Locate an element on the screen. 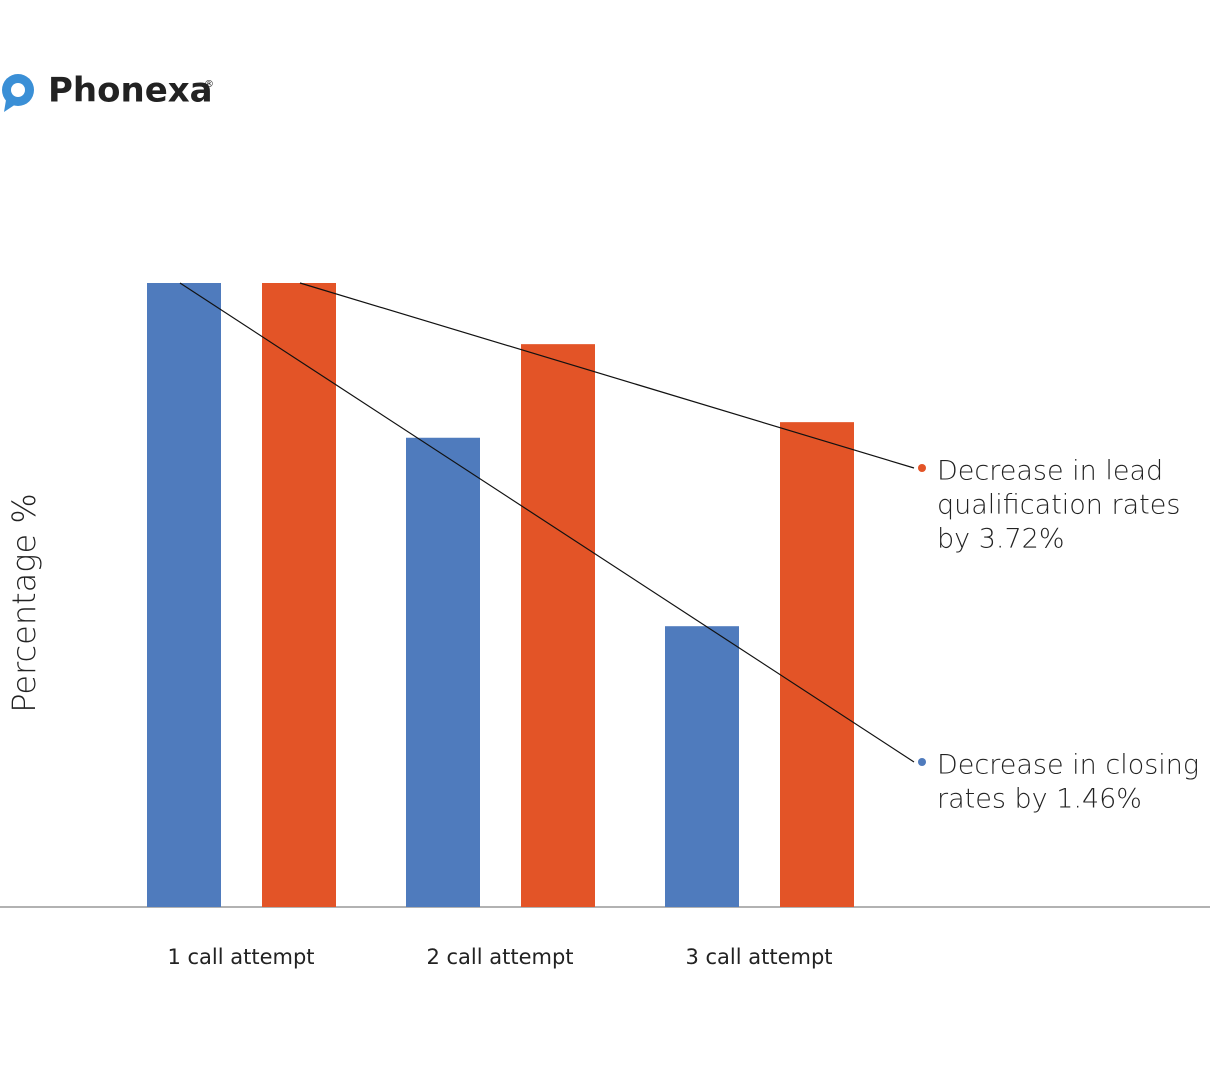 This screenshot has width=1210, height=1070. y-axis-label: Percentage % is located at coordinates (24, 602).